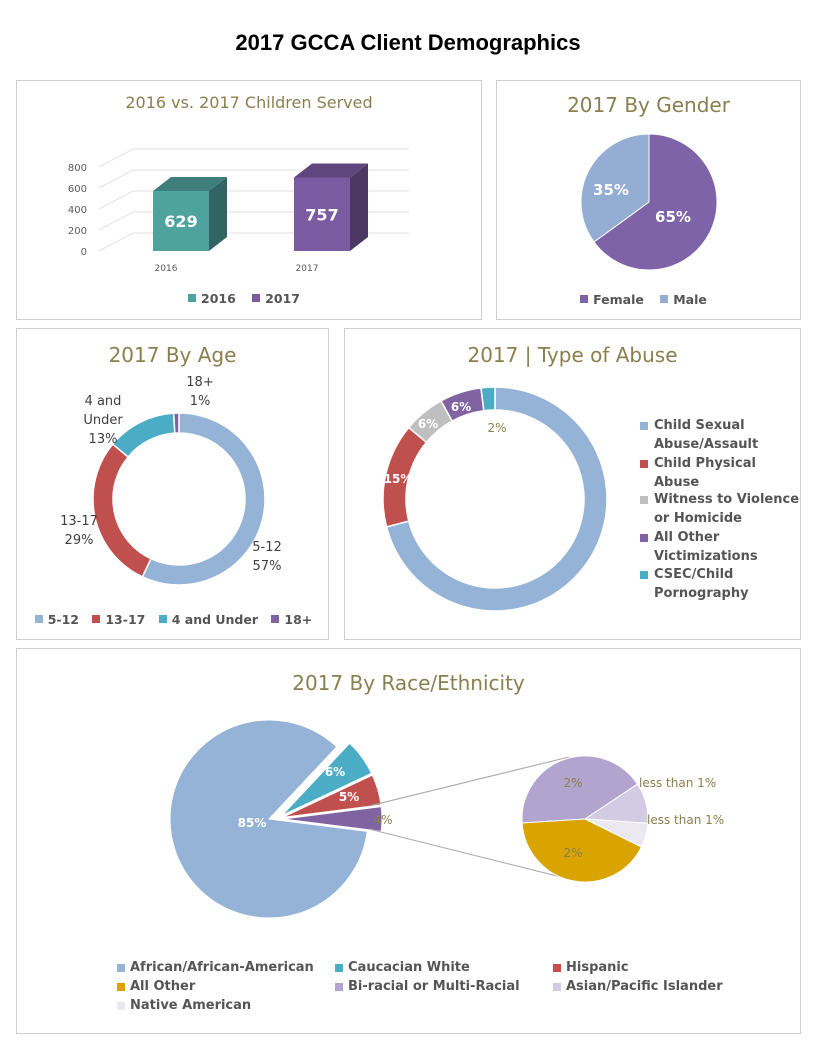  Describe the element at coordinates (79, 521) in the screenshot. I see `donut-data-label: 13-17` at that location.